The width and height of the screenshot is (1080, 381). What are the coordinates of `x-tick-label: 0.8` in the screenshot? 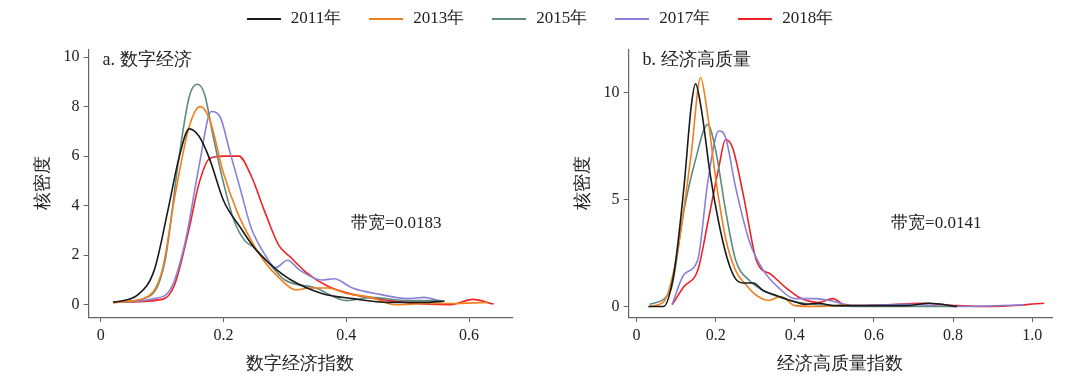 It's located at (953, 334).